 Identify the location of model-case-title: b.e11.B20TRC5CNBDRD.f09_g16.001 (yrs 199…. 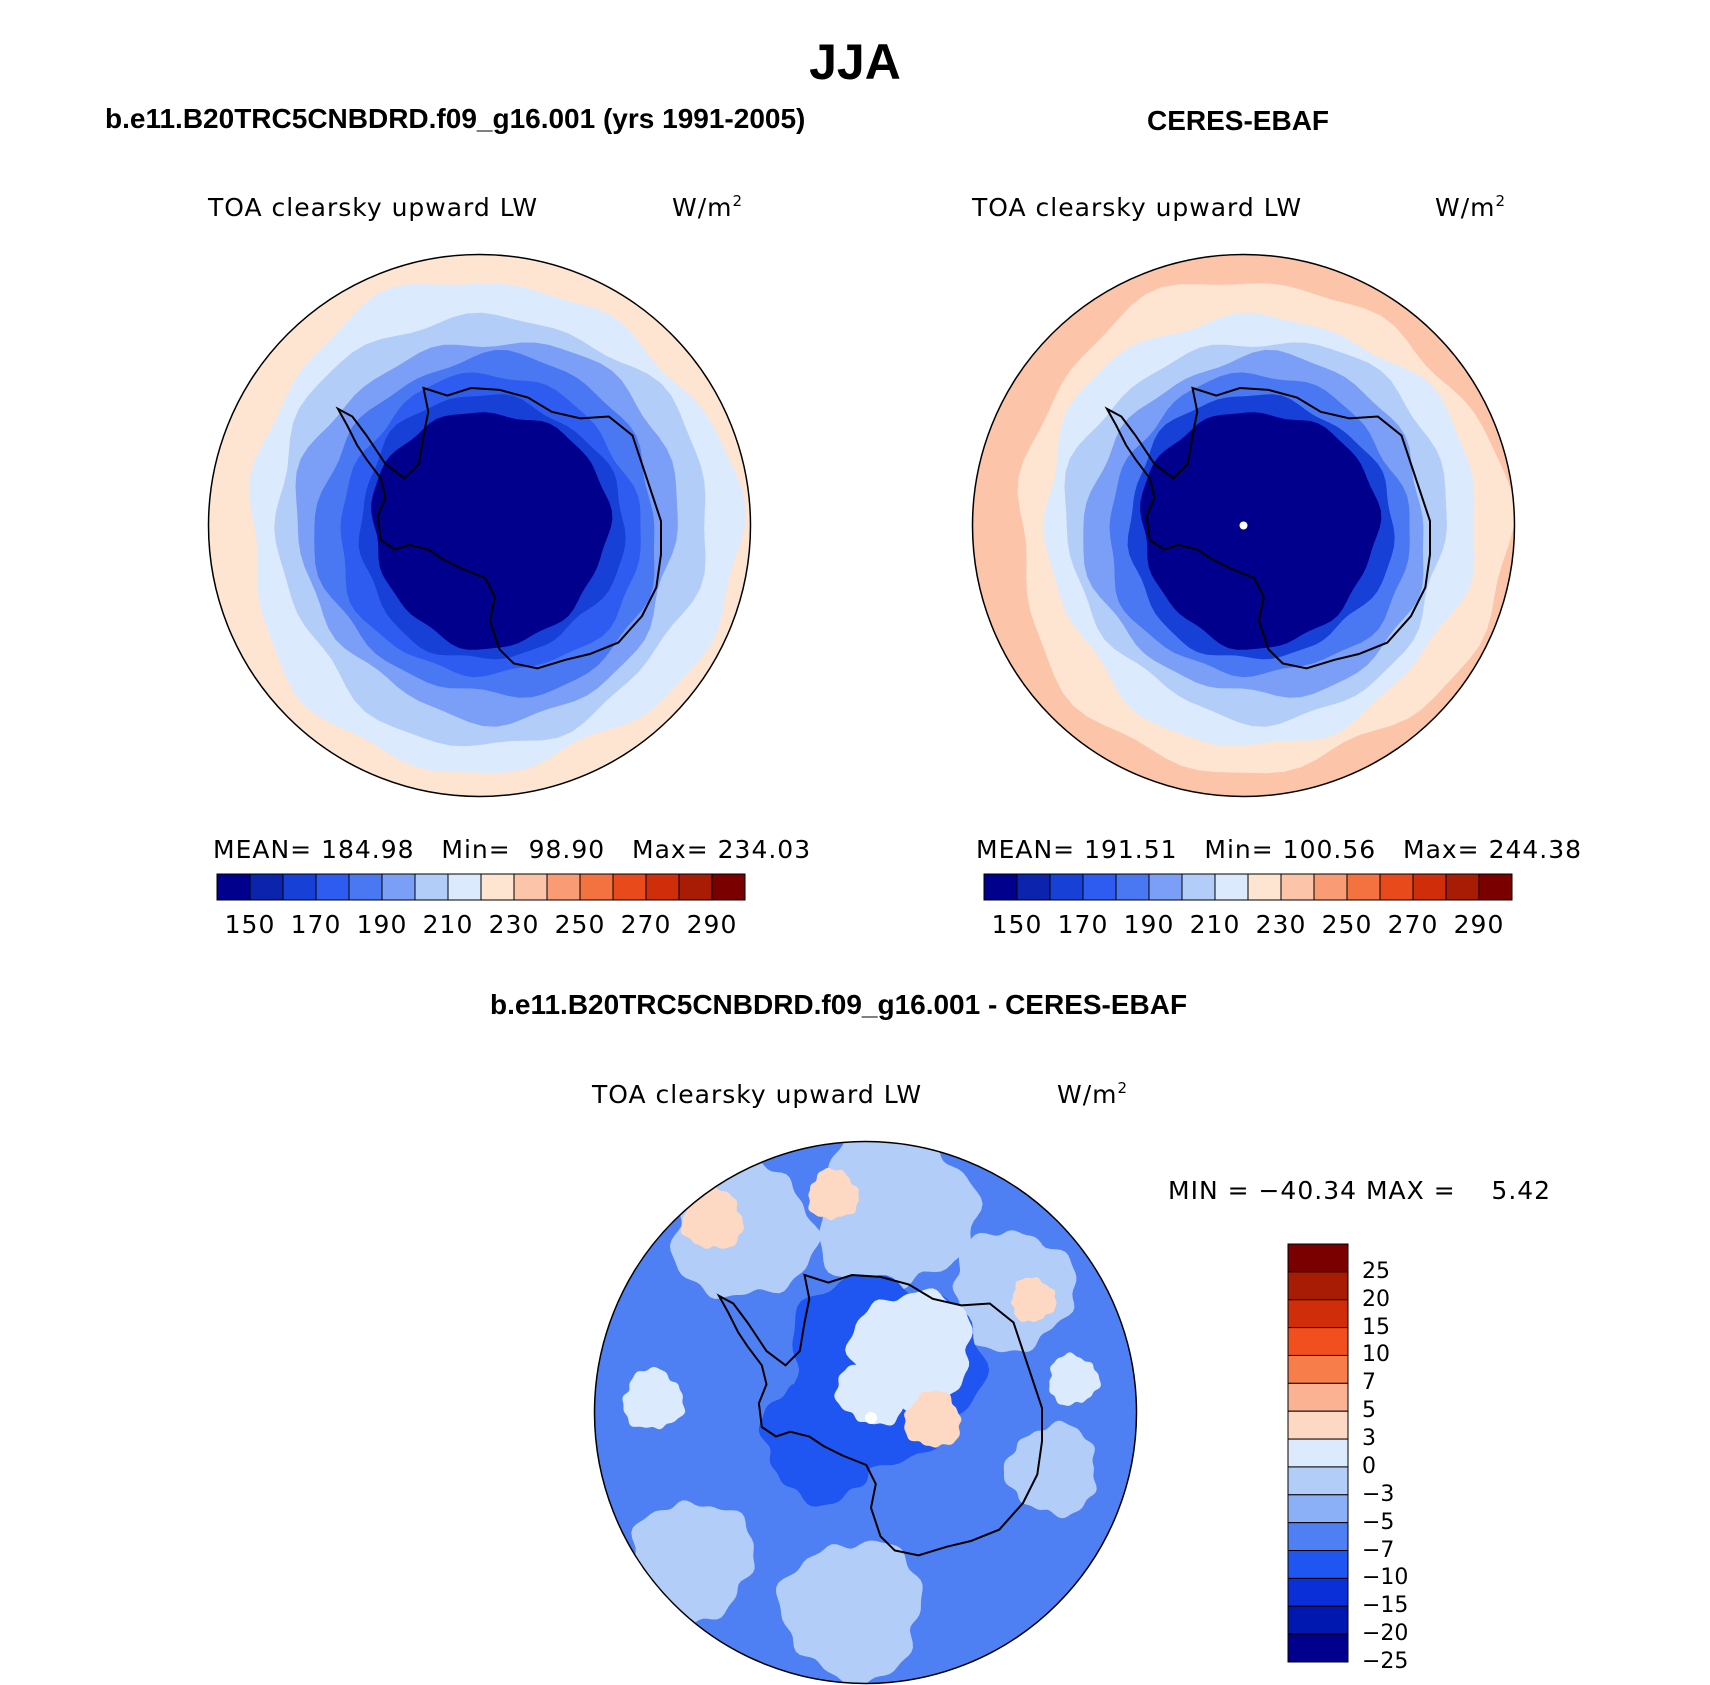
(455, 119).